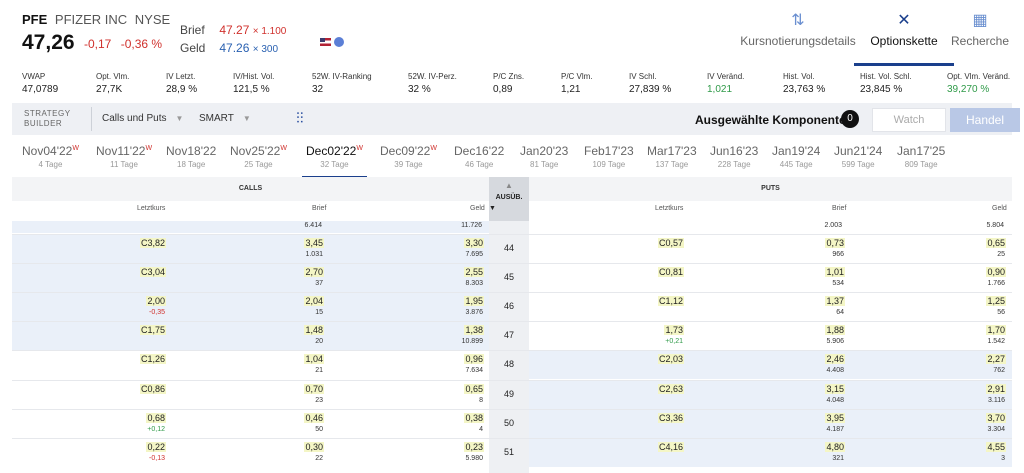  What do you see at coordinates (258, 156) in the screenshot?
I see `expiry-tab: Nov25'22W 25 Tage` at bounding box center [258, 156].